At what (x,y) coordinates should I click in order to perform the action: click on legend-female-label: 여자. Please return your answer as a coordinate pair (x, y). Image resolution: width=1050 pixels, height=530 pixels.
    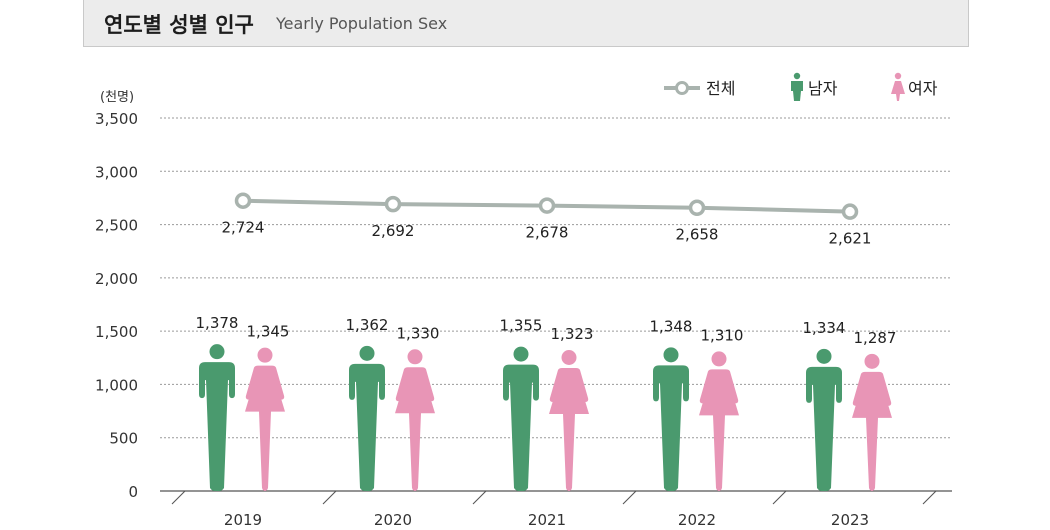
    Looking at the image, I should click on (923, 88).